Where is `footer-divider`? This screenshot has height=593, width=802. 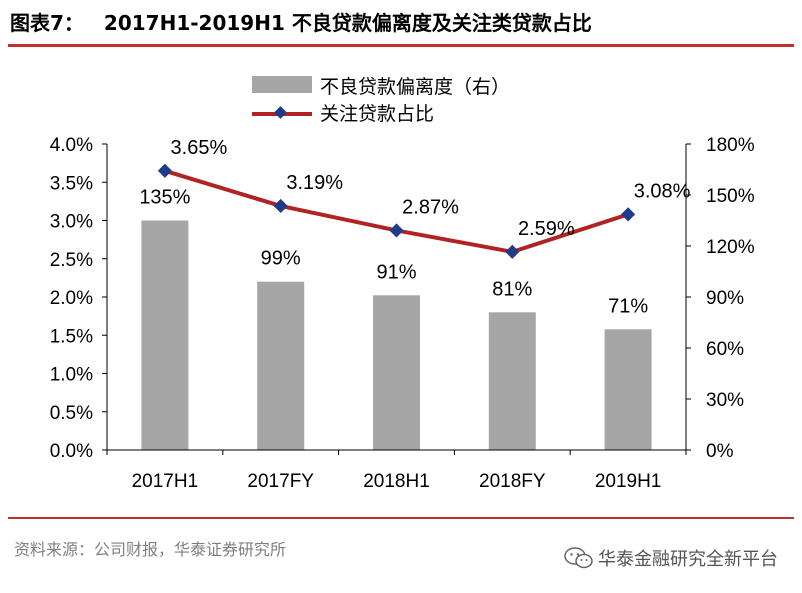 footer-divider is located at coordinates (401, 518).